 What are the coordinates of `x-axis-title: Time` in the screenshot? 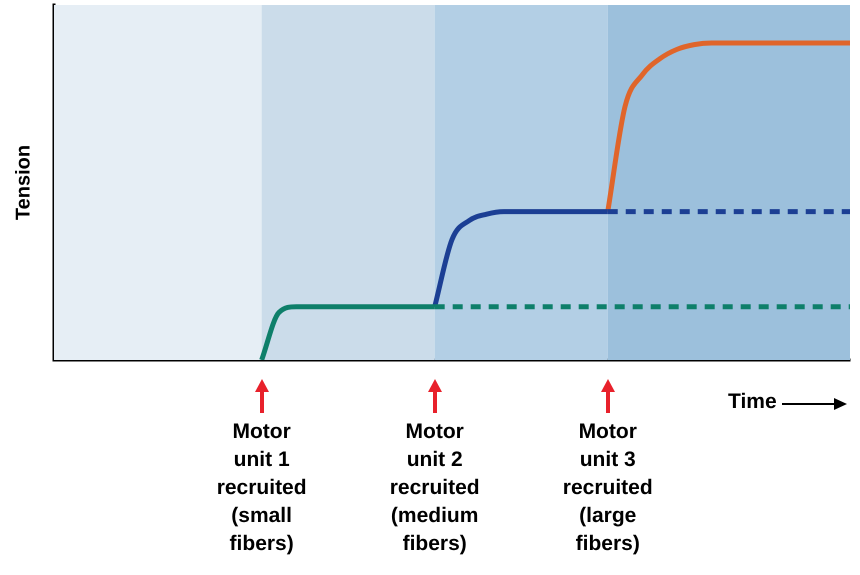 It's located at (752, 402).